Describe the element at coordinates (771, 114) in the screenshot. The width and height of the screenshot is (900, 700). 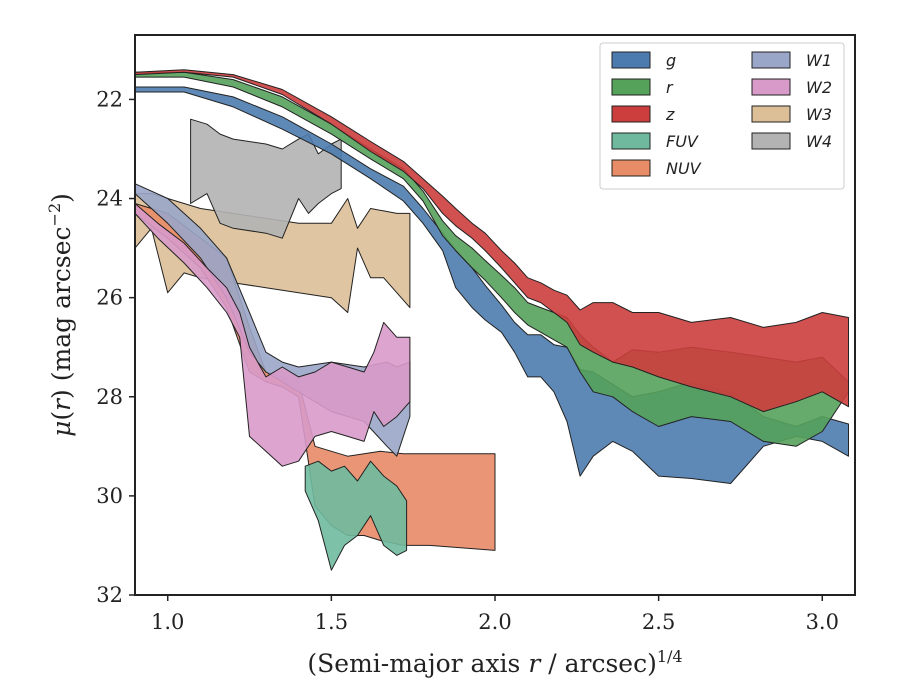
I see `legend-swatch-W3` at that location.